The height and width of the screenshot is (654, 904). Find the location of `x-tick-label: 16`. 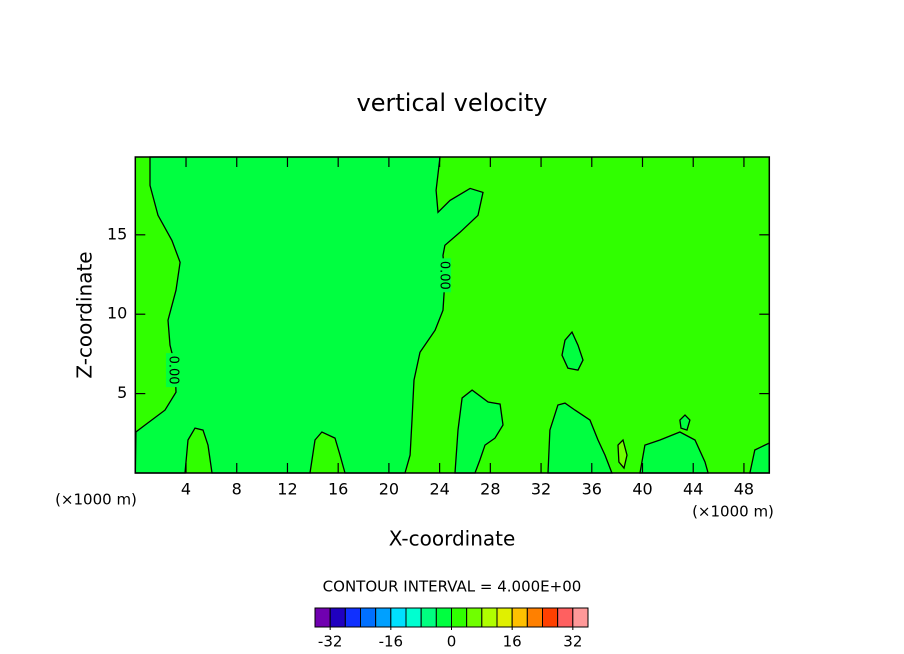

x-tick-label: 16 is located at coordinates (338, 489).